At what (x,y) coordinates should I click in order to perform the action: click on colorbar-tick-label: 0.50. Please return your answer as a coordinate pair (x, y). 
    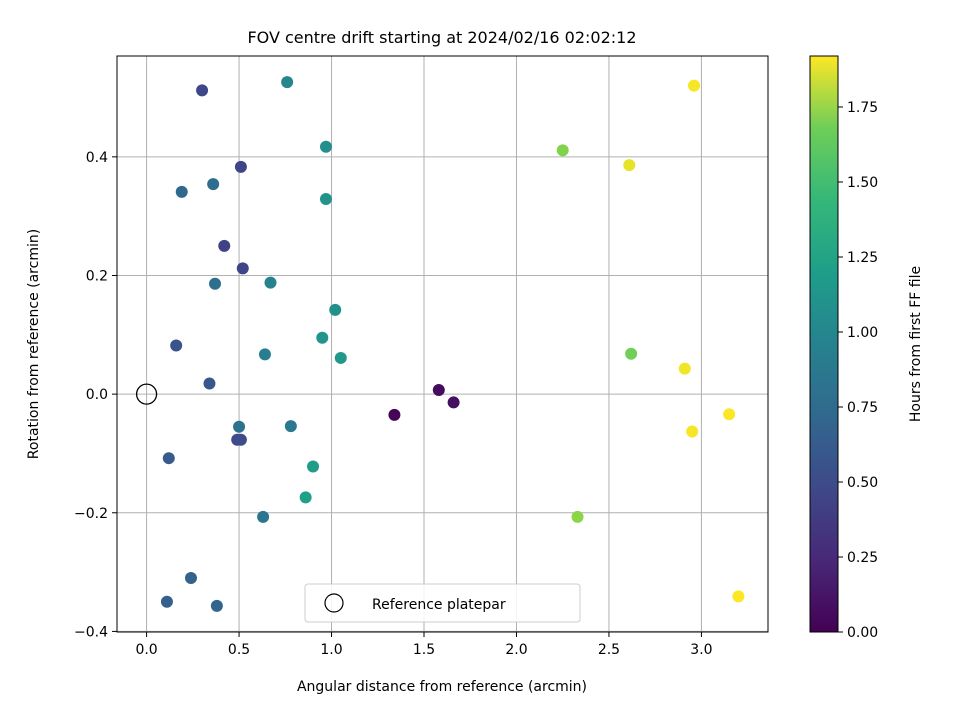
    Looking at the image, I should click on (862, 483).